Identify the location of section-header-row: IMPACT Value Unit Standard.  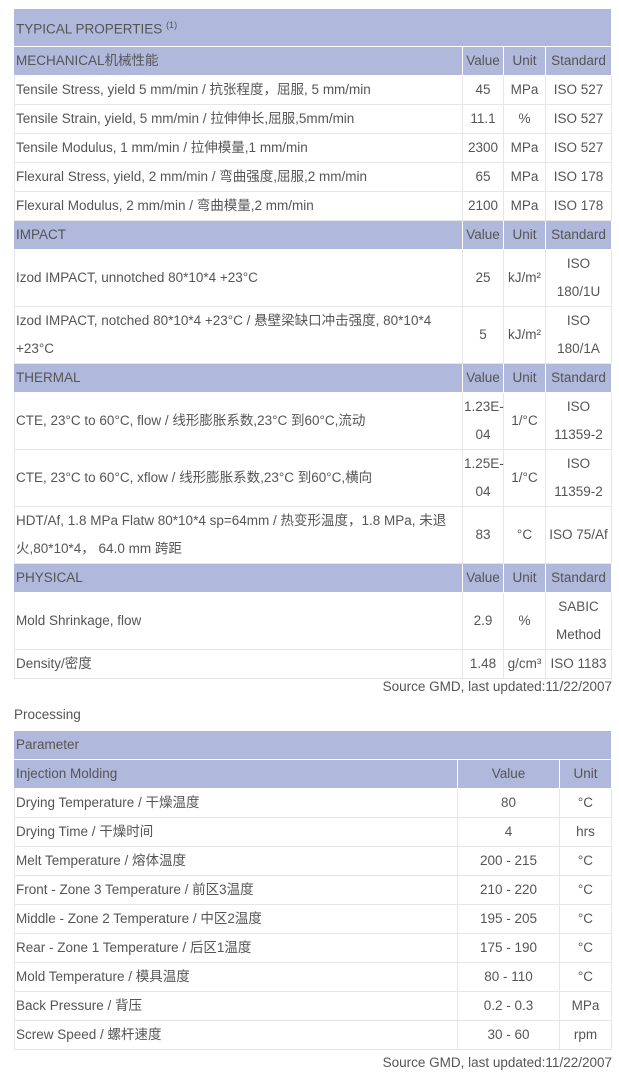
(313, 234).